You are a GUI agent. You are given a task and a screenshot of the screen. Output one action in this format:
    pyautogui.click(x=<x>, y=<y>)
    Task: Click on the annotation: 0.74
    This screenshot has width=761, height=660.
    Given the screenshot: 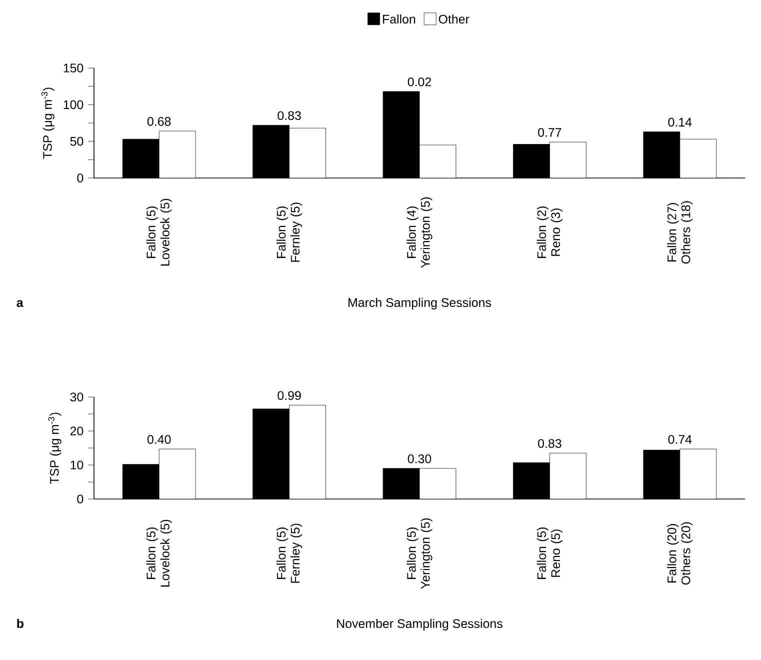 What is the action you would take?
    pyautogui.click(x=680, y=439)
    